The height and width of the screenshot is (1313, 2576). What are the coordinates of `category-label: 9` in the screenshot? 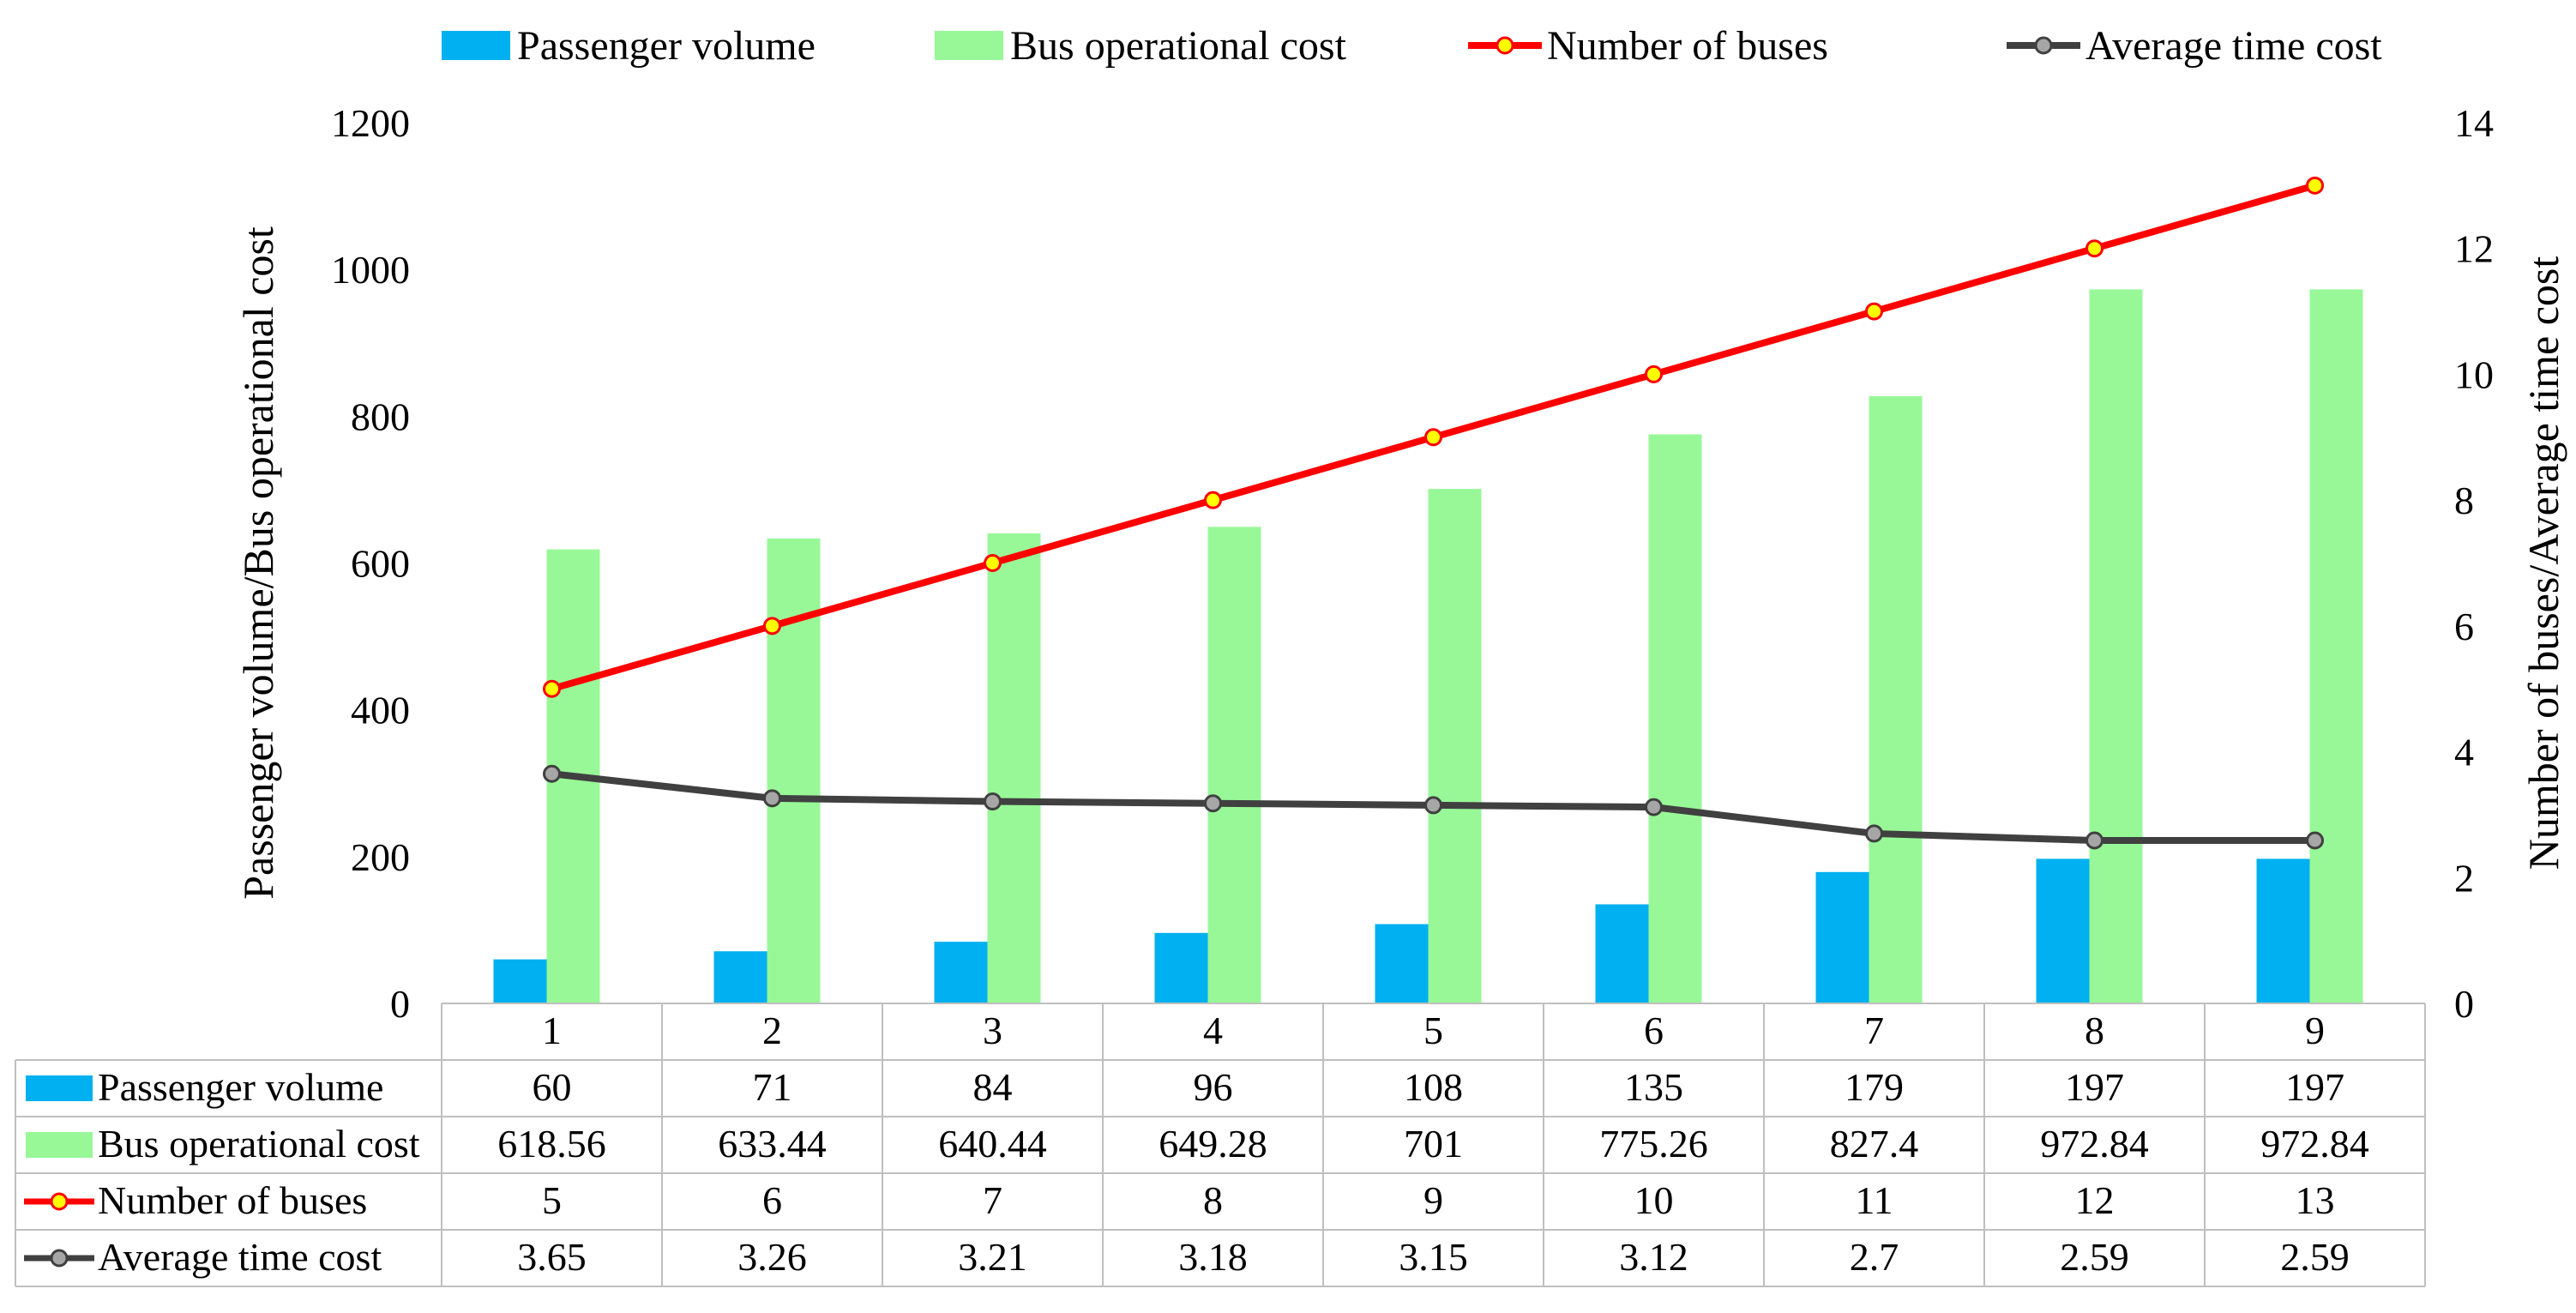 It's located at (2315, 1030).